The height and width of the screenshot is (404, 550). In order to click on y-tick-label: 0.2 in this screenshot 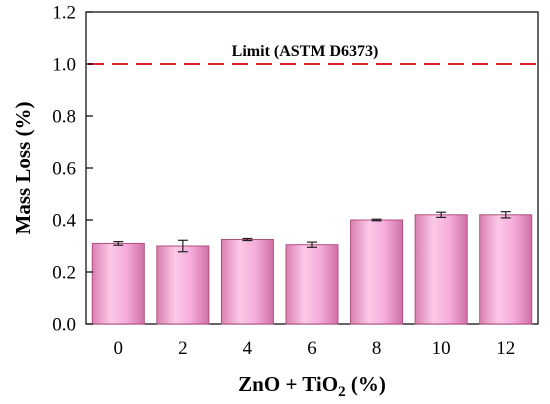, I will do `click(64, 273)`.